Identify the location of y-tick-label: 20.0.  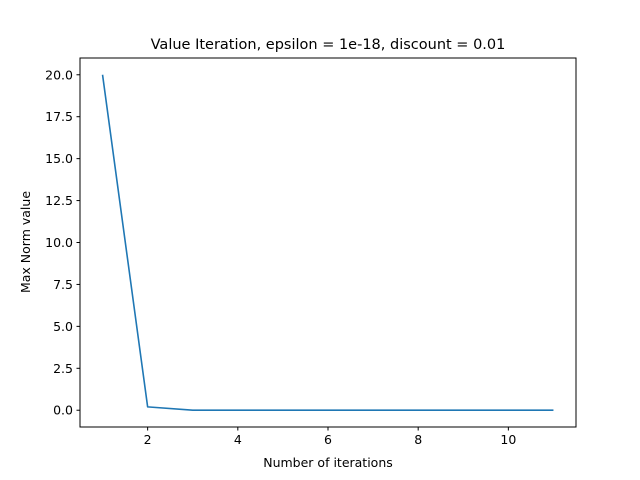
(59, 74).